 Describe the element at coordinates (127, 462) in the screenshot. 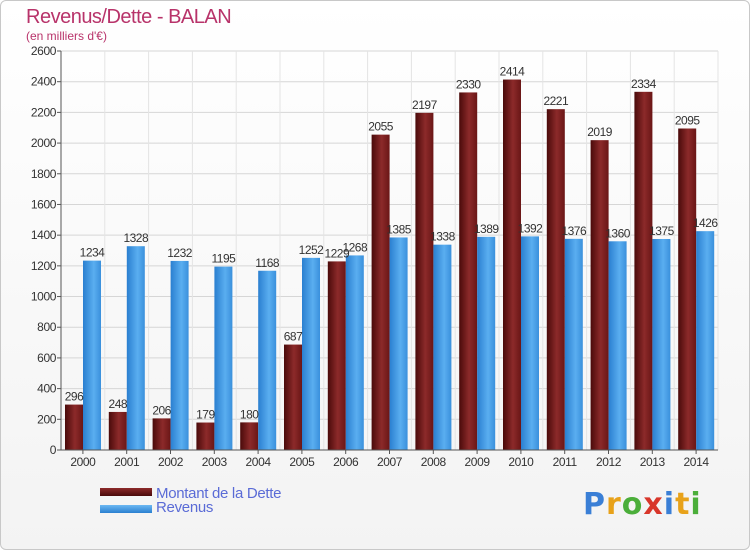

I see `x-tick-label: 2001` at that location.